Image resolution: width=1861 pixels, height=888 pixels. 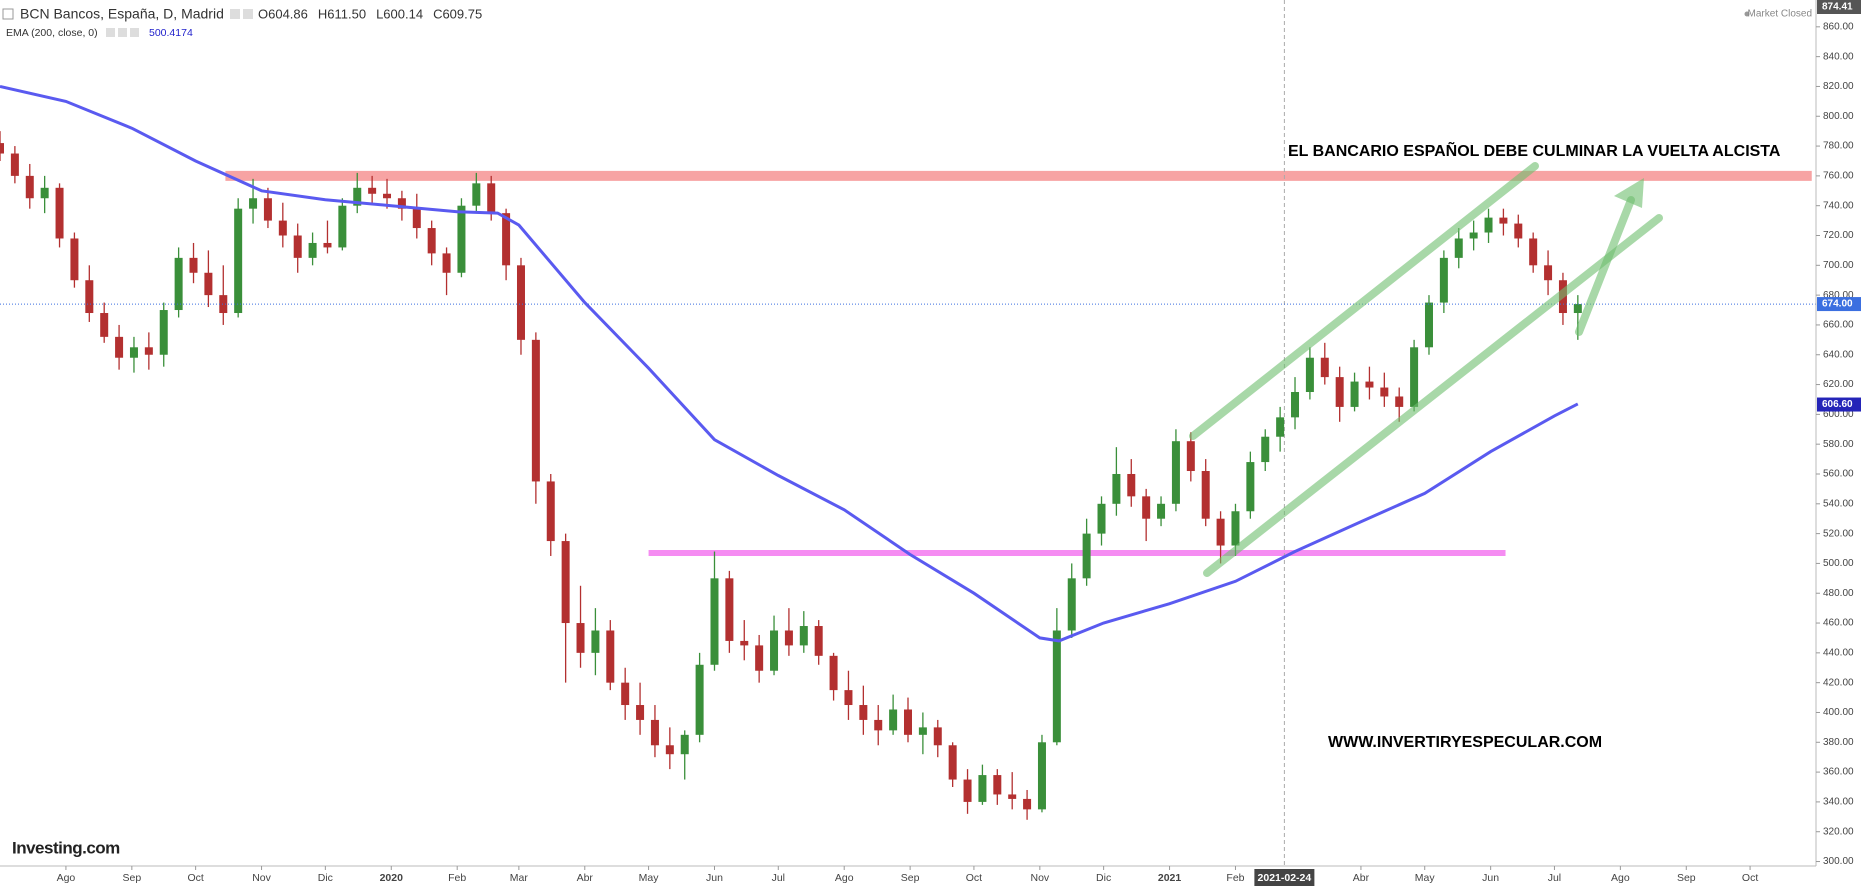 I want to click on x-tick-label: Nov, so click(x=1039, y=878).